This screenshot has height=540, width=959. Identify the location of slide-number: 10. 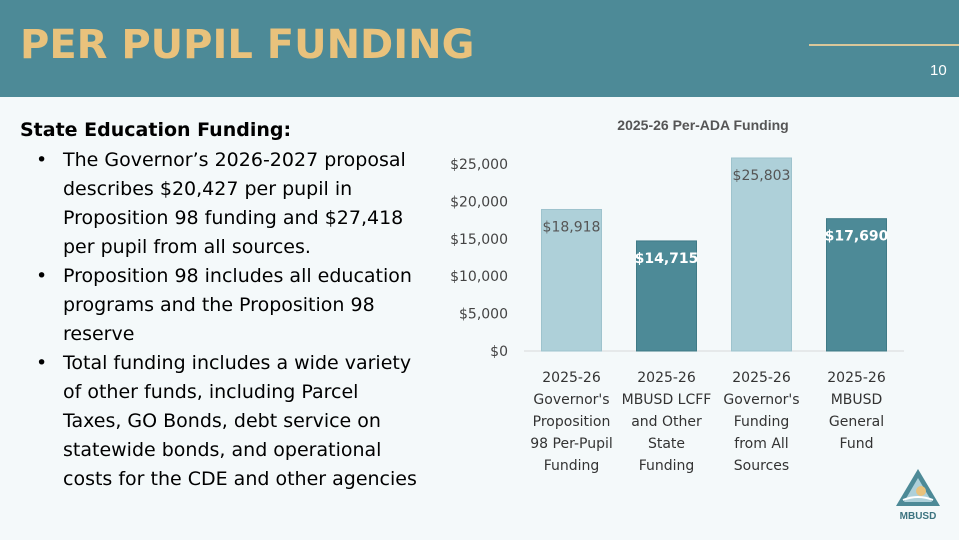
(938, 70).